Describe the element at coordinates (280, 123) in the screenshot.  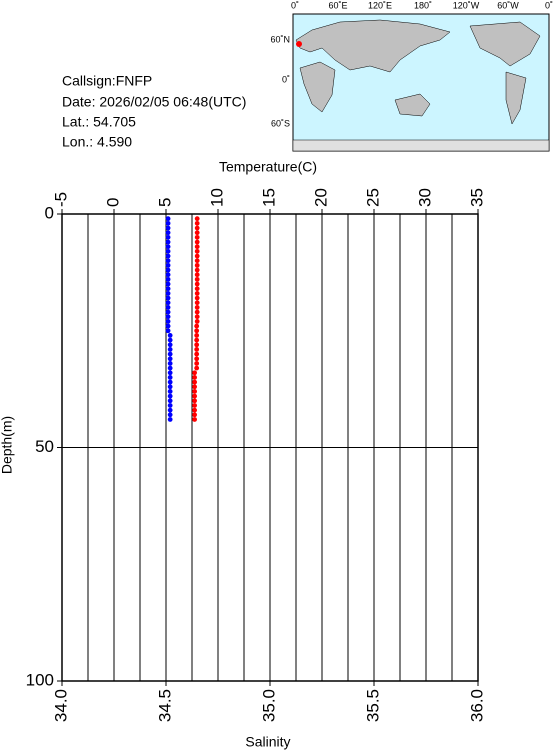
I see `map-lat-label: 60˚S` at that location.